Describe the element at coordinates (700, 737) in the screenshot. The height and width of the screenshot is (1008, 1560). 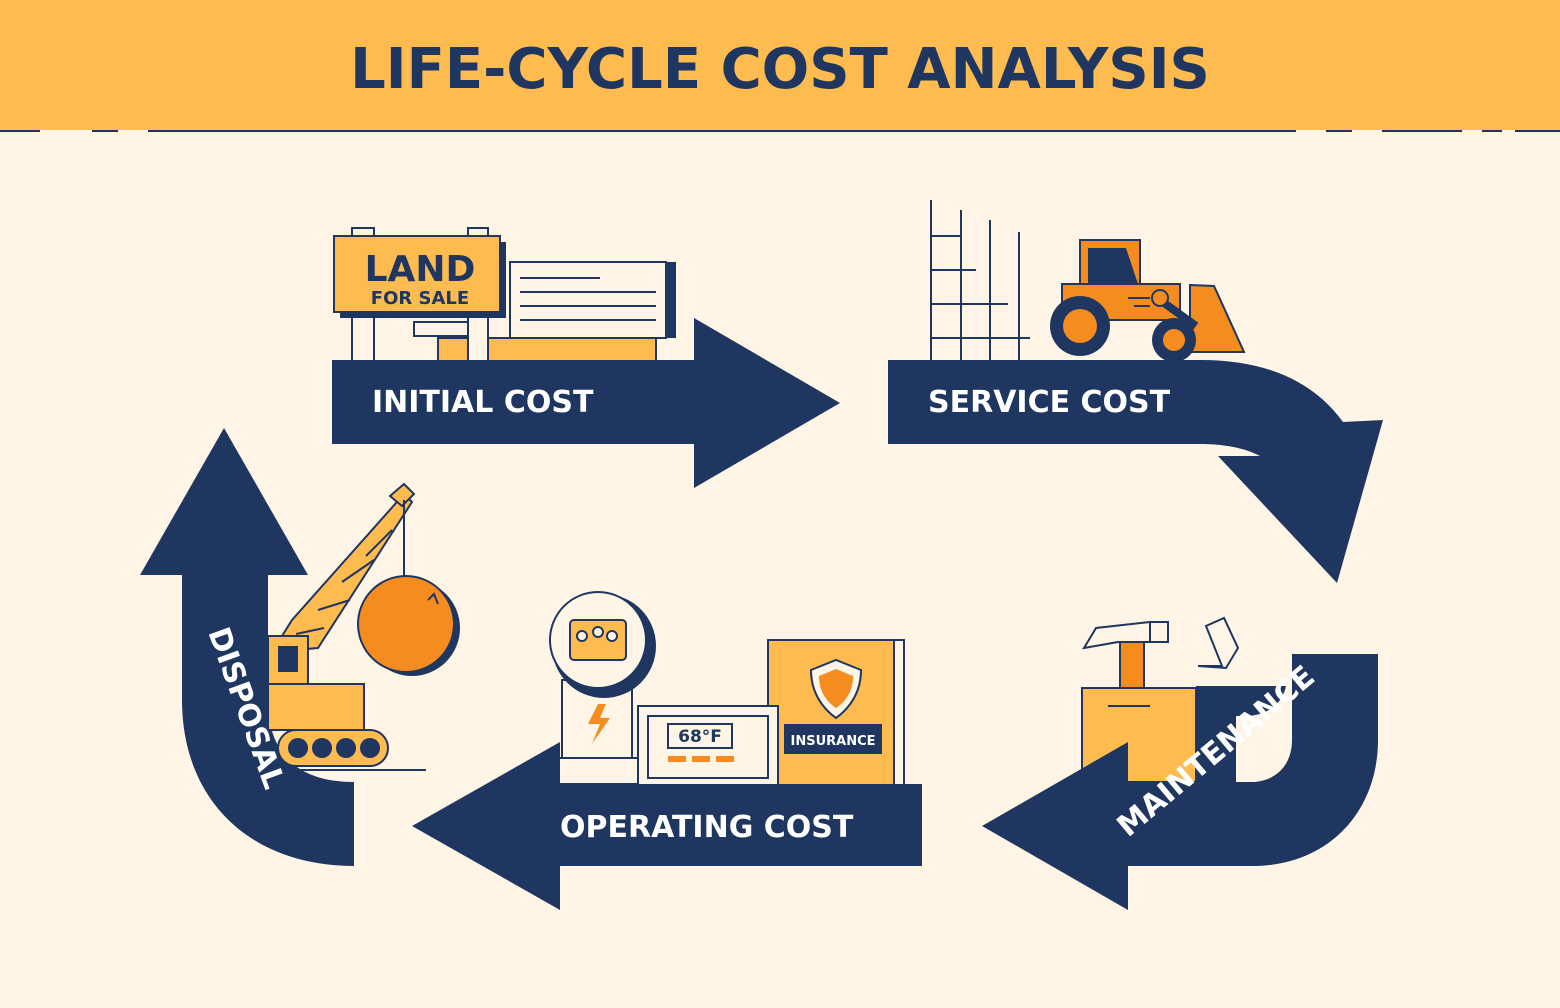
I see `thermostat-text: 68°F` at that location.